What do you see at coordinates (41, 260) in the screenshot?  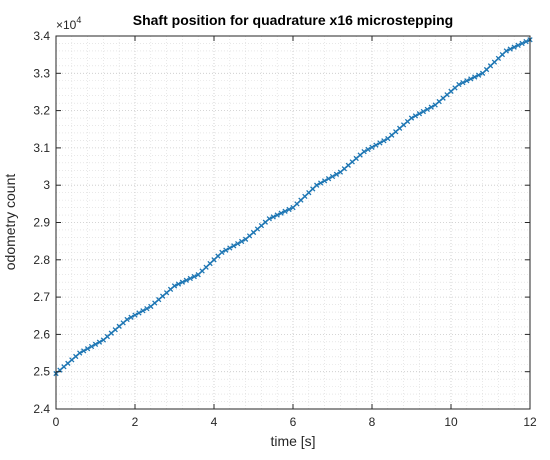 I see `y-tick-label: 2.8` at bounding box center [41, 260].